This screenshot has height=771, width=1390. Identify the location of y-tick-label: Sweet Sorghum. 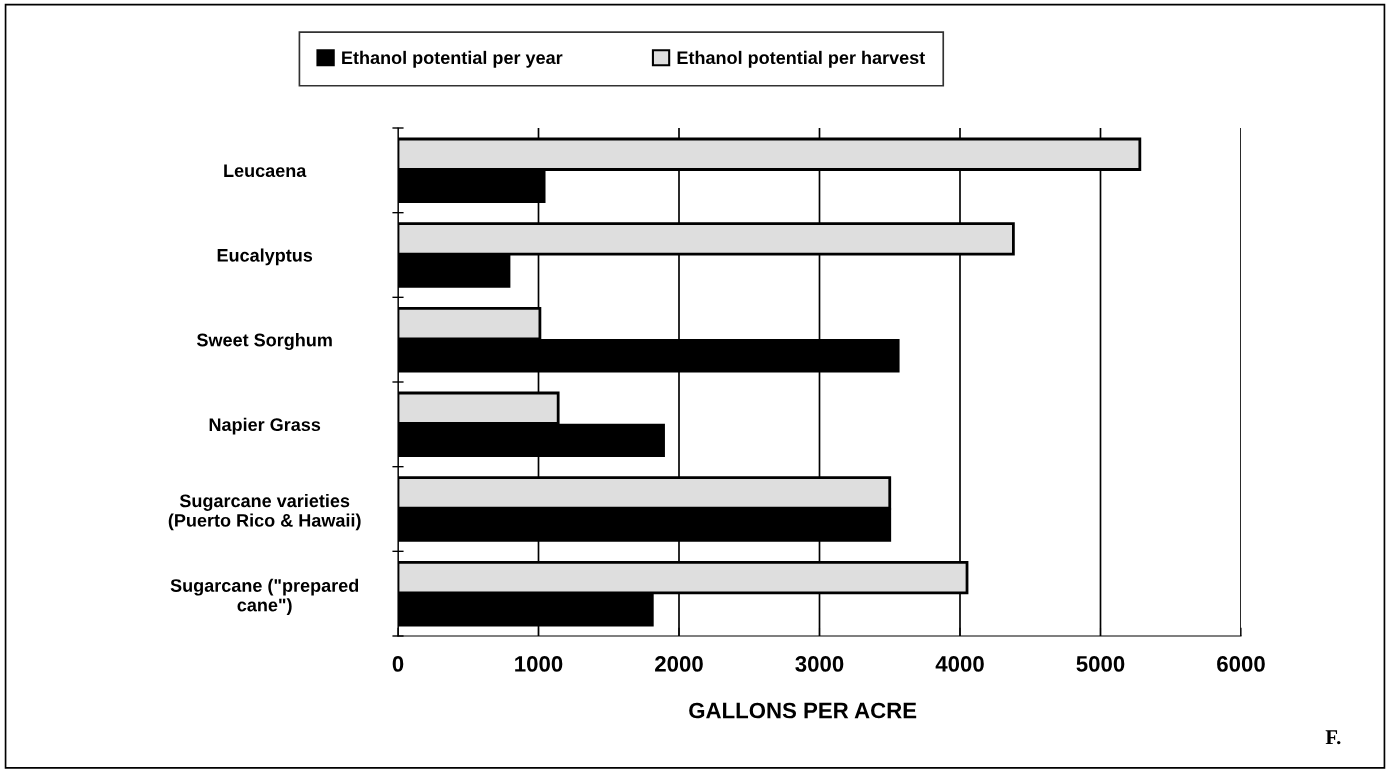
(264, 342).